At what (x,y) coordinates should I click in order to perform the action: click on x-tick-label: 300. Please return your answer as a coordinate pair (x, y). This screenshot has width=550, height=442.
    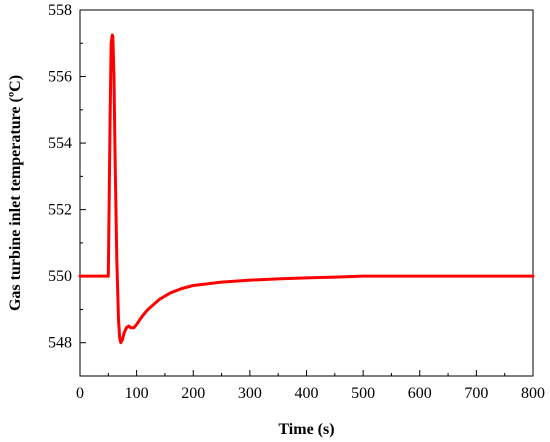
    Looking at the image, I should click on (250, 393).